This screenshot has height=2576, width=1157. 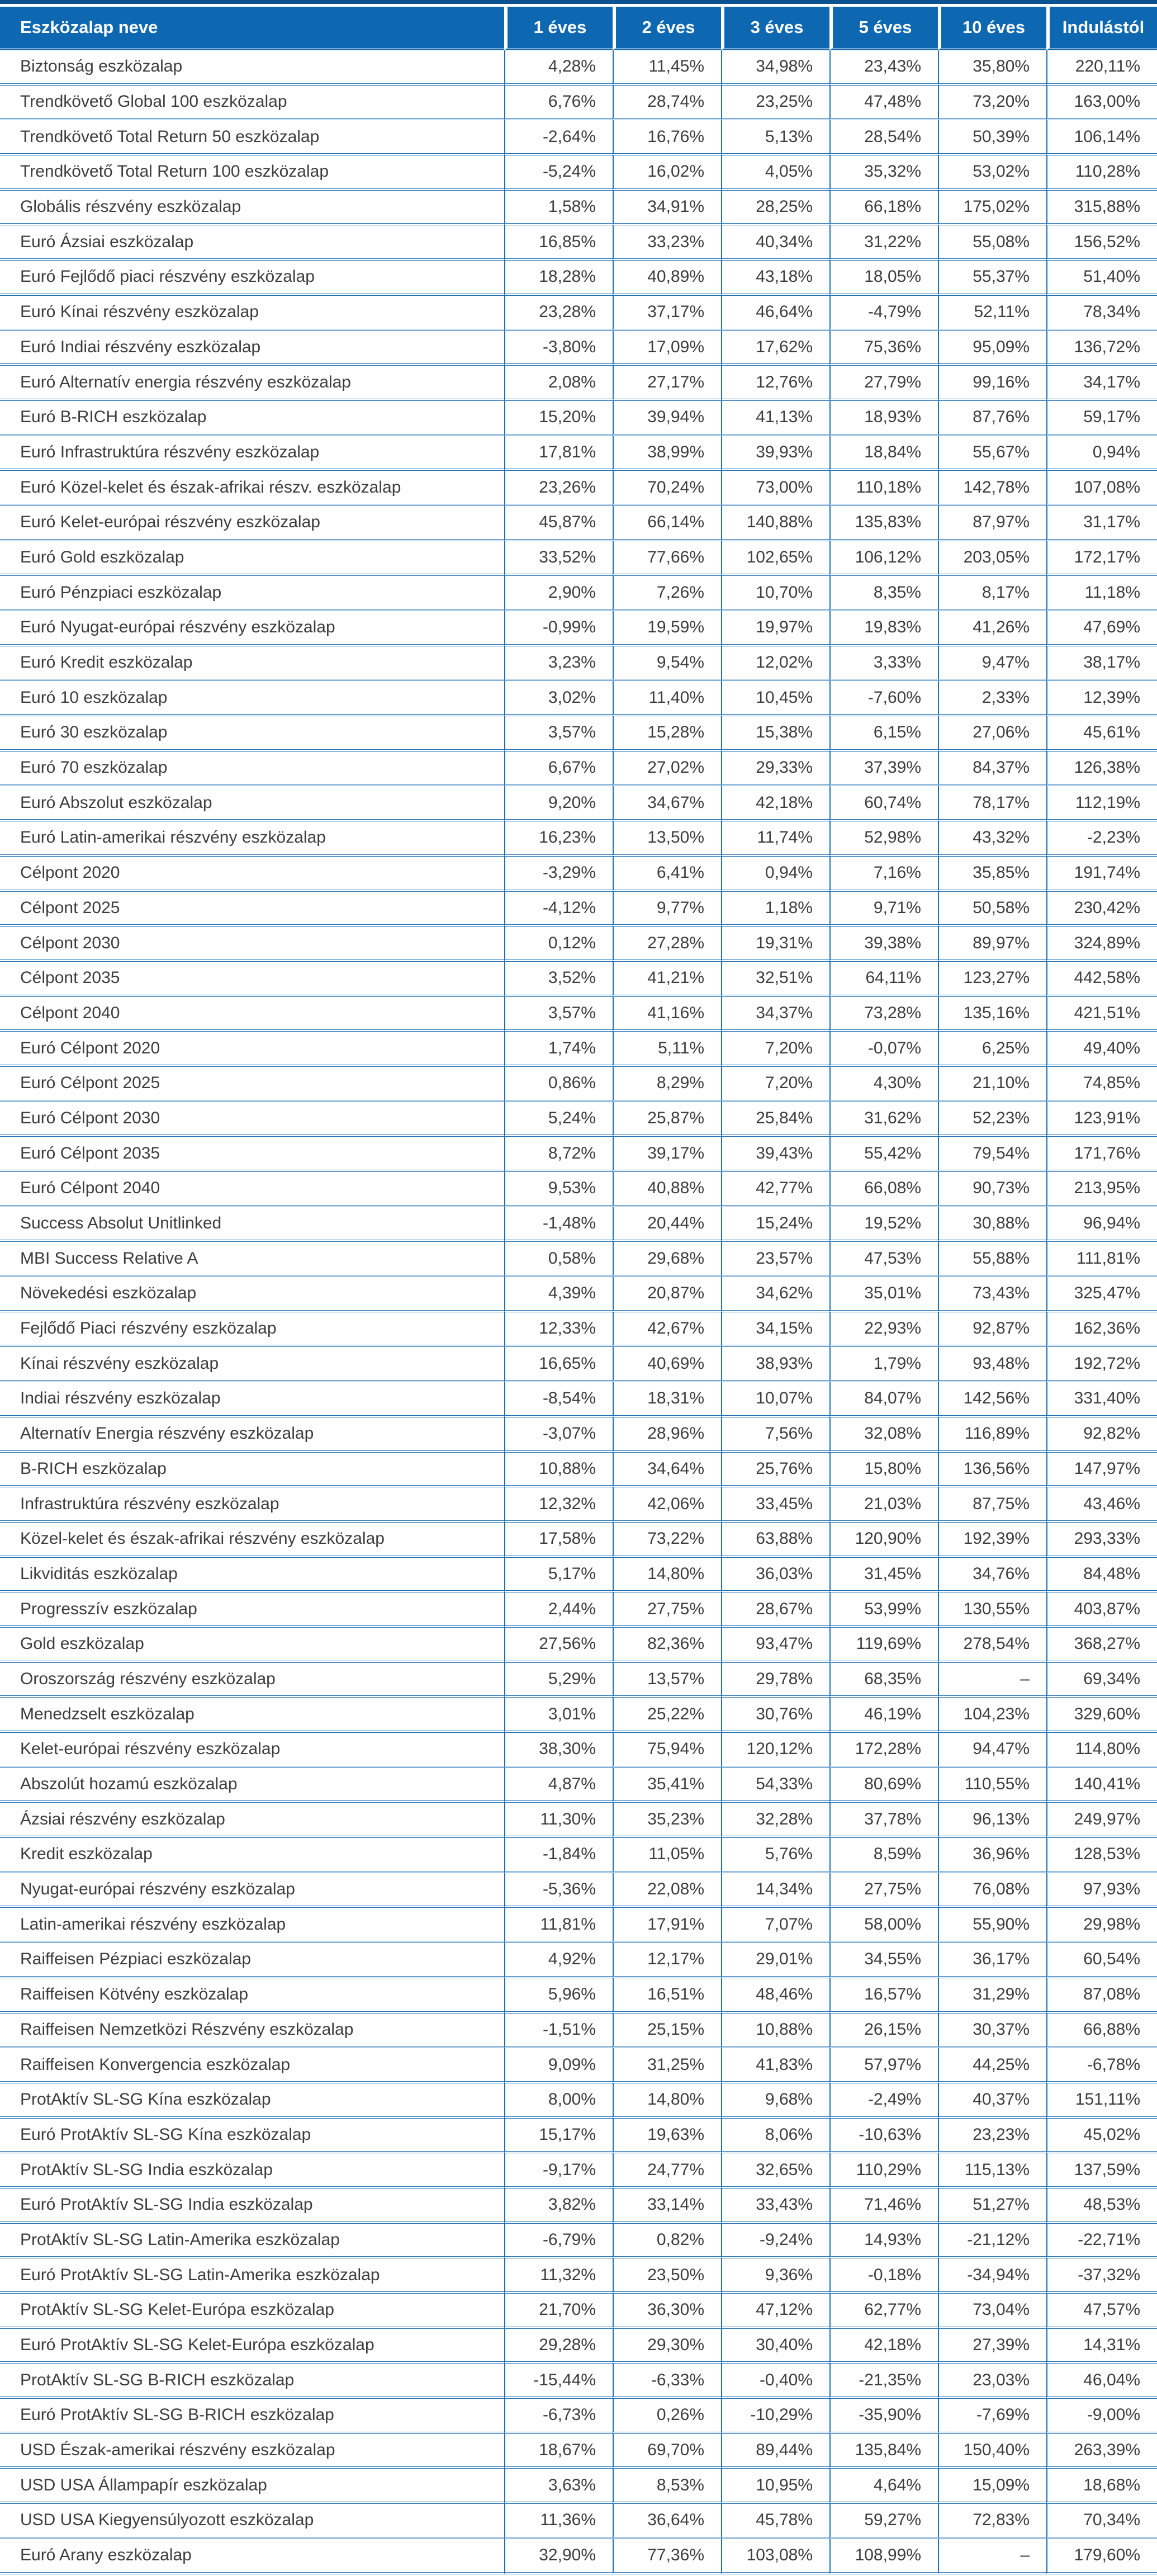 I want to click on value-cell: 19,97%, so click(x=775, y=628).